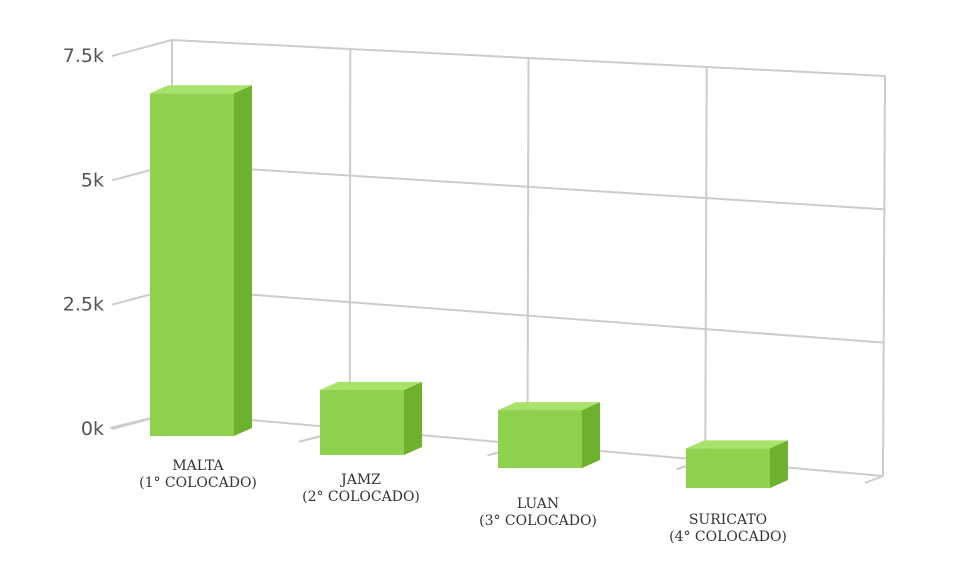  I want to click on y-tick-label-3: 7.5k, so click(83, 56).